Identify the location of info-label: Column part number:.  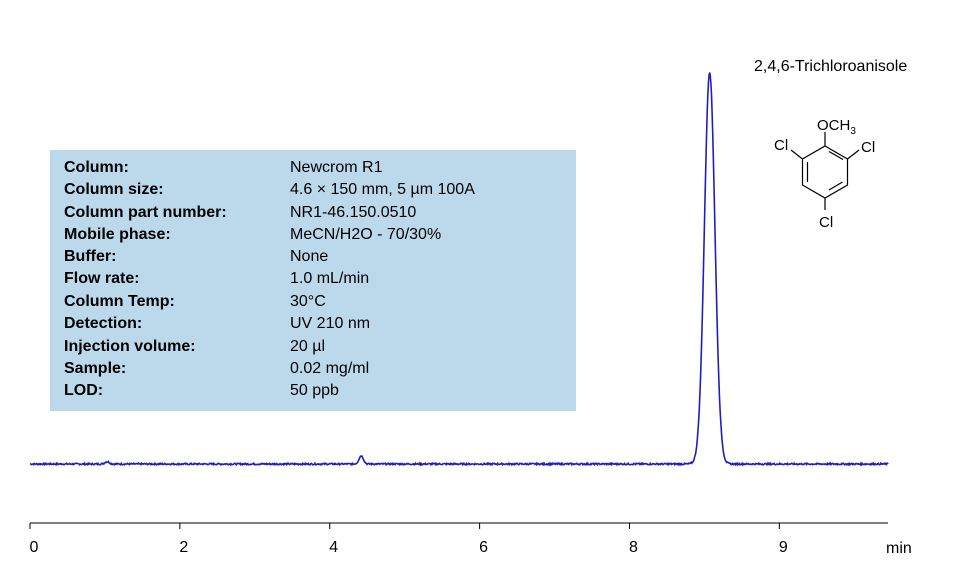
(145, 212).